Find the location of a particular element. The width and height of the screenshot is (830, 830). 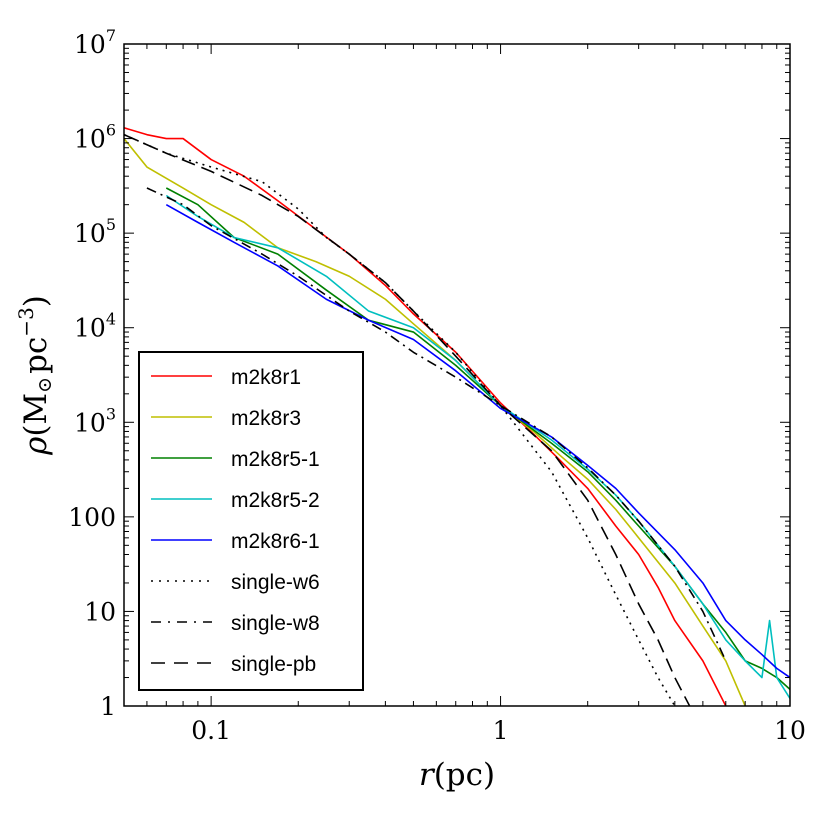

y-axis-label: ρ(M⊙pc−3) is located at coordinates (35, 375).